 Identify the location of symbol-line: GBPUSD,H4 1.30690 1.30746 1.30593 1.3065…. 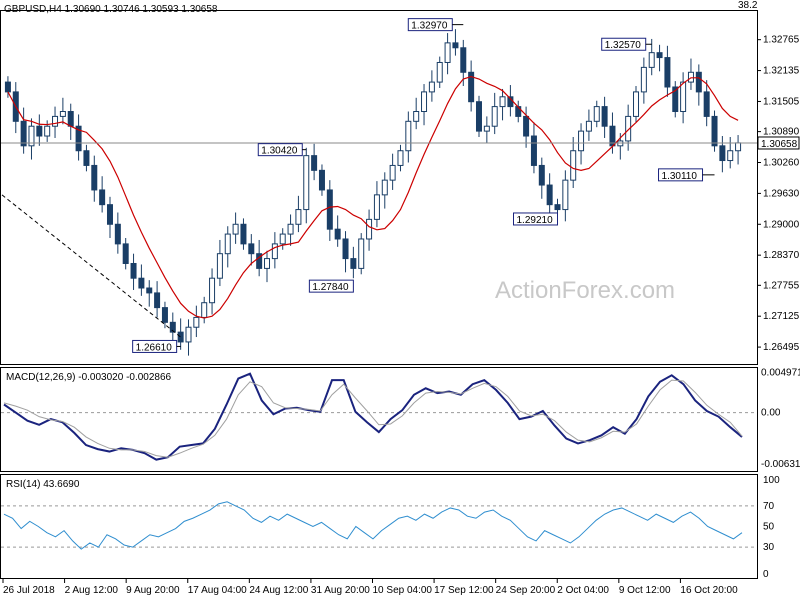
(111, 9).